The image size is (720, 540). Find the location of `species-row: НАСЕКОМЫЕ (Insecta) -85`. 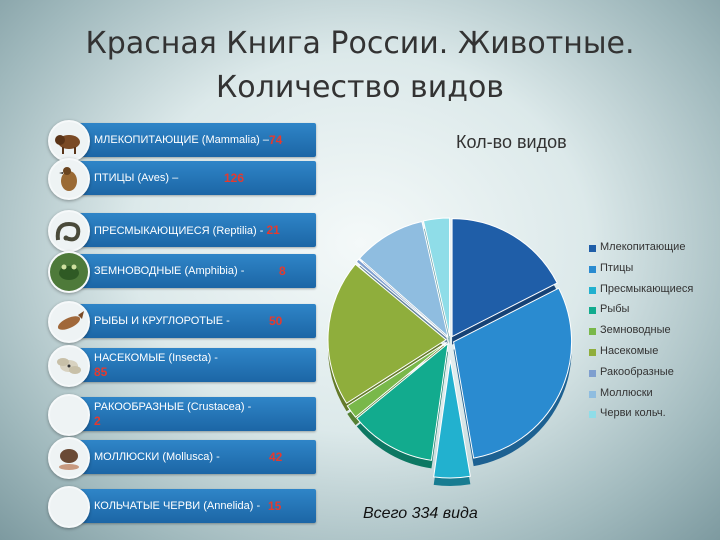

species-row: НАСЕКОМЫЕ (Insecta) -85 is located at coordinates (182, 366).